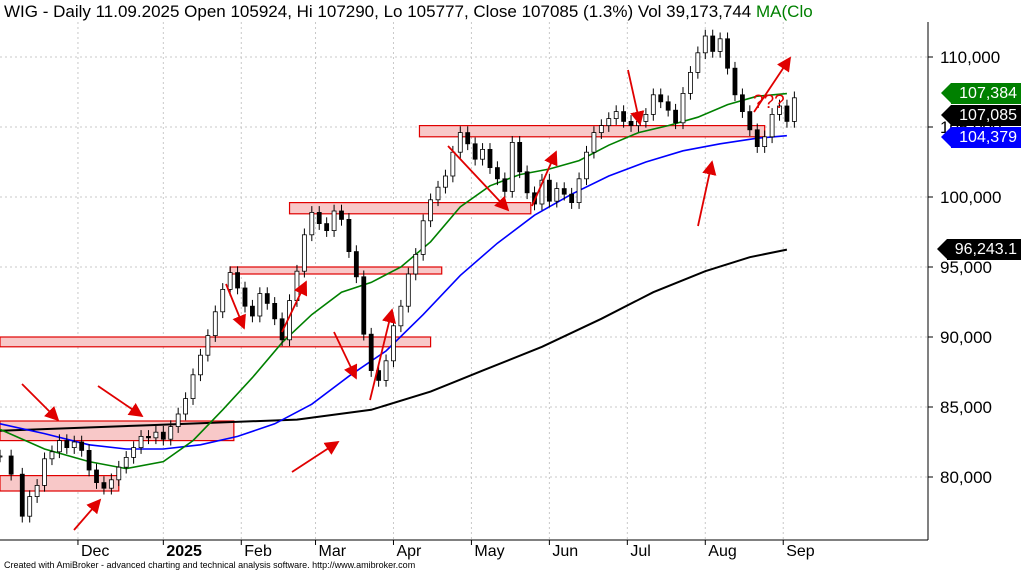 The width and height of the screenshot is (1022, 572). I want to click on x-tick-label: Jun, so click(565, 551).